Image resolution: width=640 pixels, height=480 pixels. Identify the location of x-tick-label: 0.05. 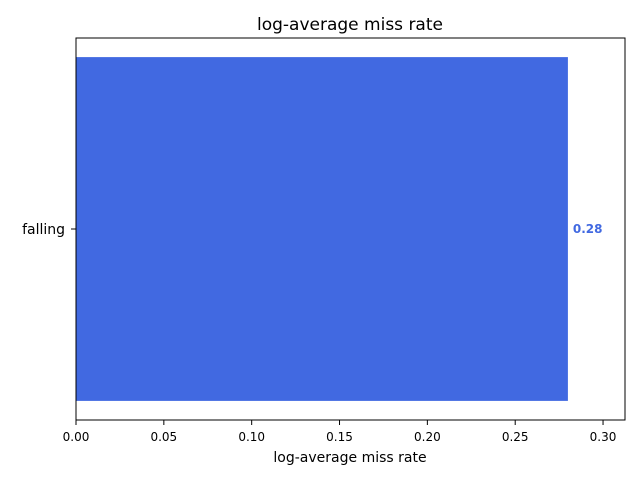
(163, 437).